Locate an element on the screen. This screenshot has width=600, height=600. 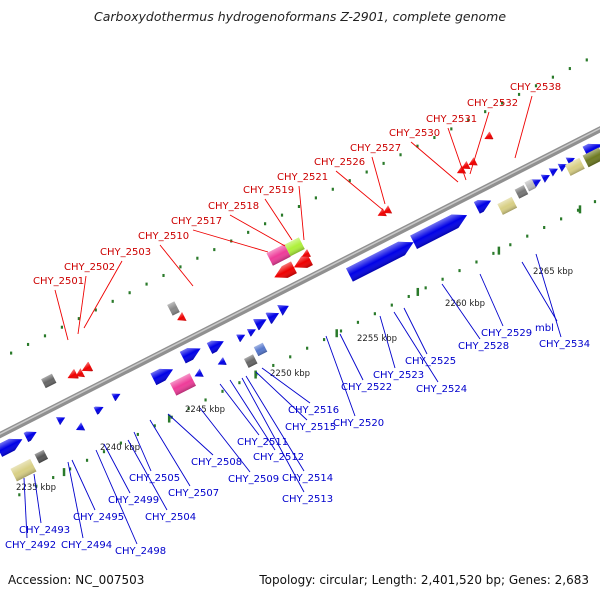
gene-label: CHY_2534 is located at coordinates (564, 344).